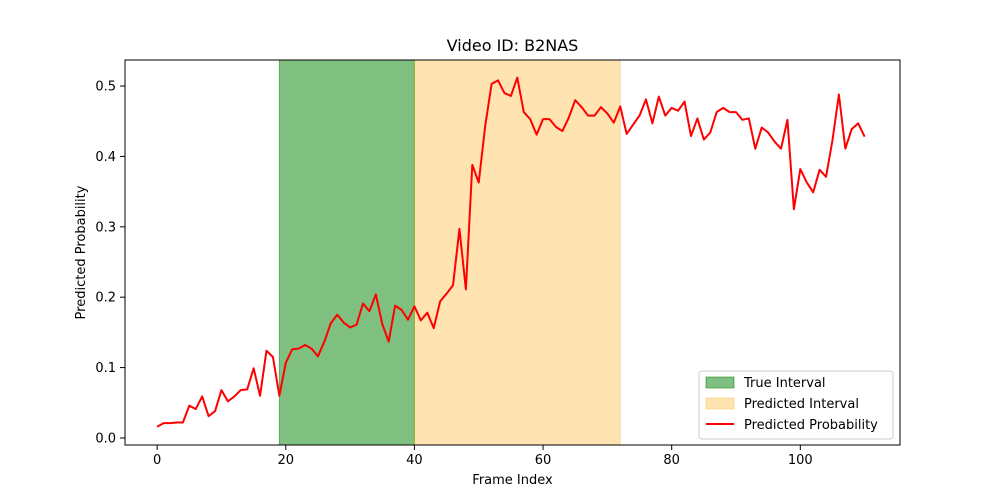  I want to click on y-tick-label: 0.2, so click(105, 298).